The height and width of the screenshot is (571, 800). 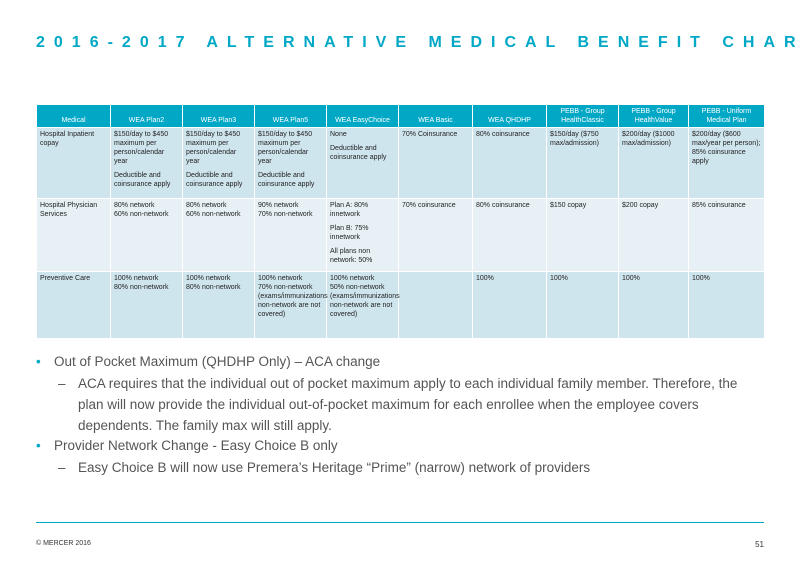 What do you see at coordinates (575, 139) in the screenshot?
I see `cell-text: $150/day ($750 max/admission)` at bounding box center [575, 139].